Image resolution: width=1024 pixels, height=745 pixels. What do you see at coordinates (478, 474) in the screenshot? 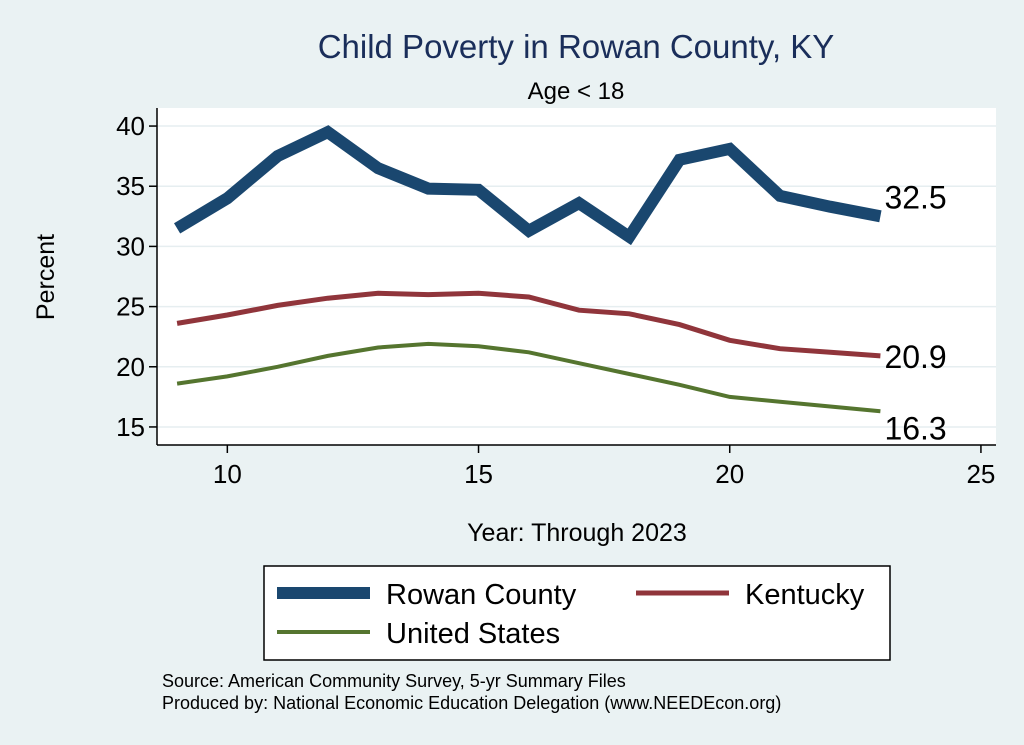
I see `x-tick-label: 15` at bounding box center [478, 474].